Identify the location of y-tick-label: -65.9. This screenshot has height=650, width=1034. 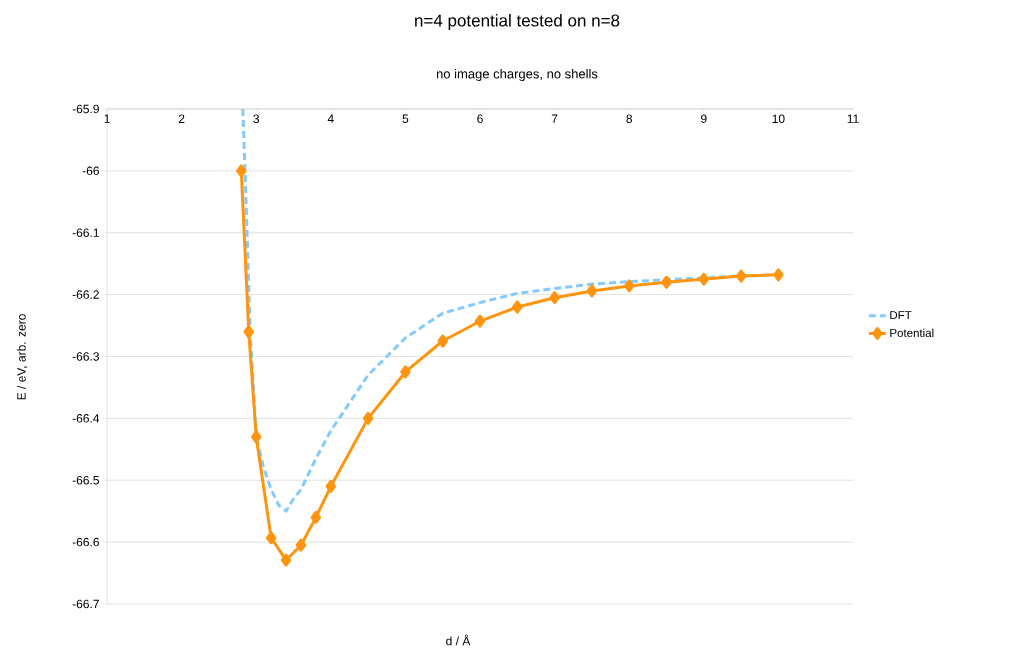
(85, 109).